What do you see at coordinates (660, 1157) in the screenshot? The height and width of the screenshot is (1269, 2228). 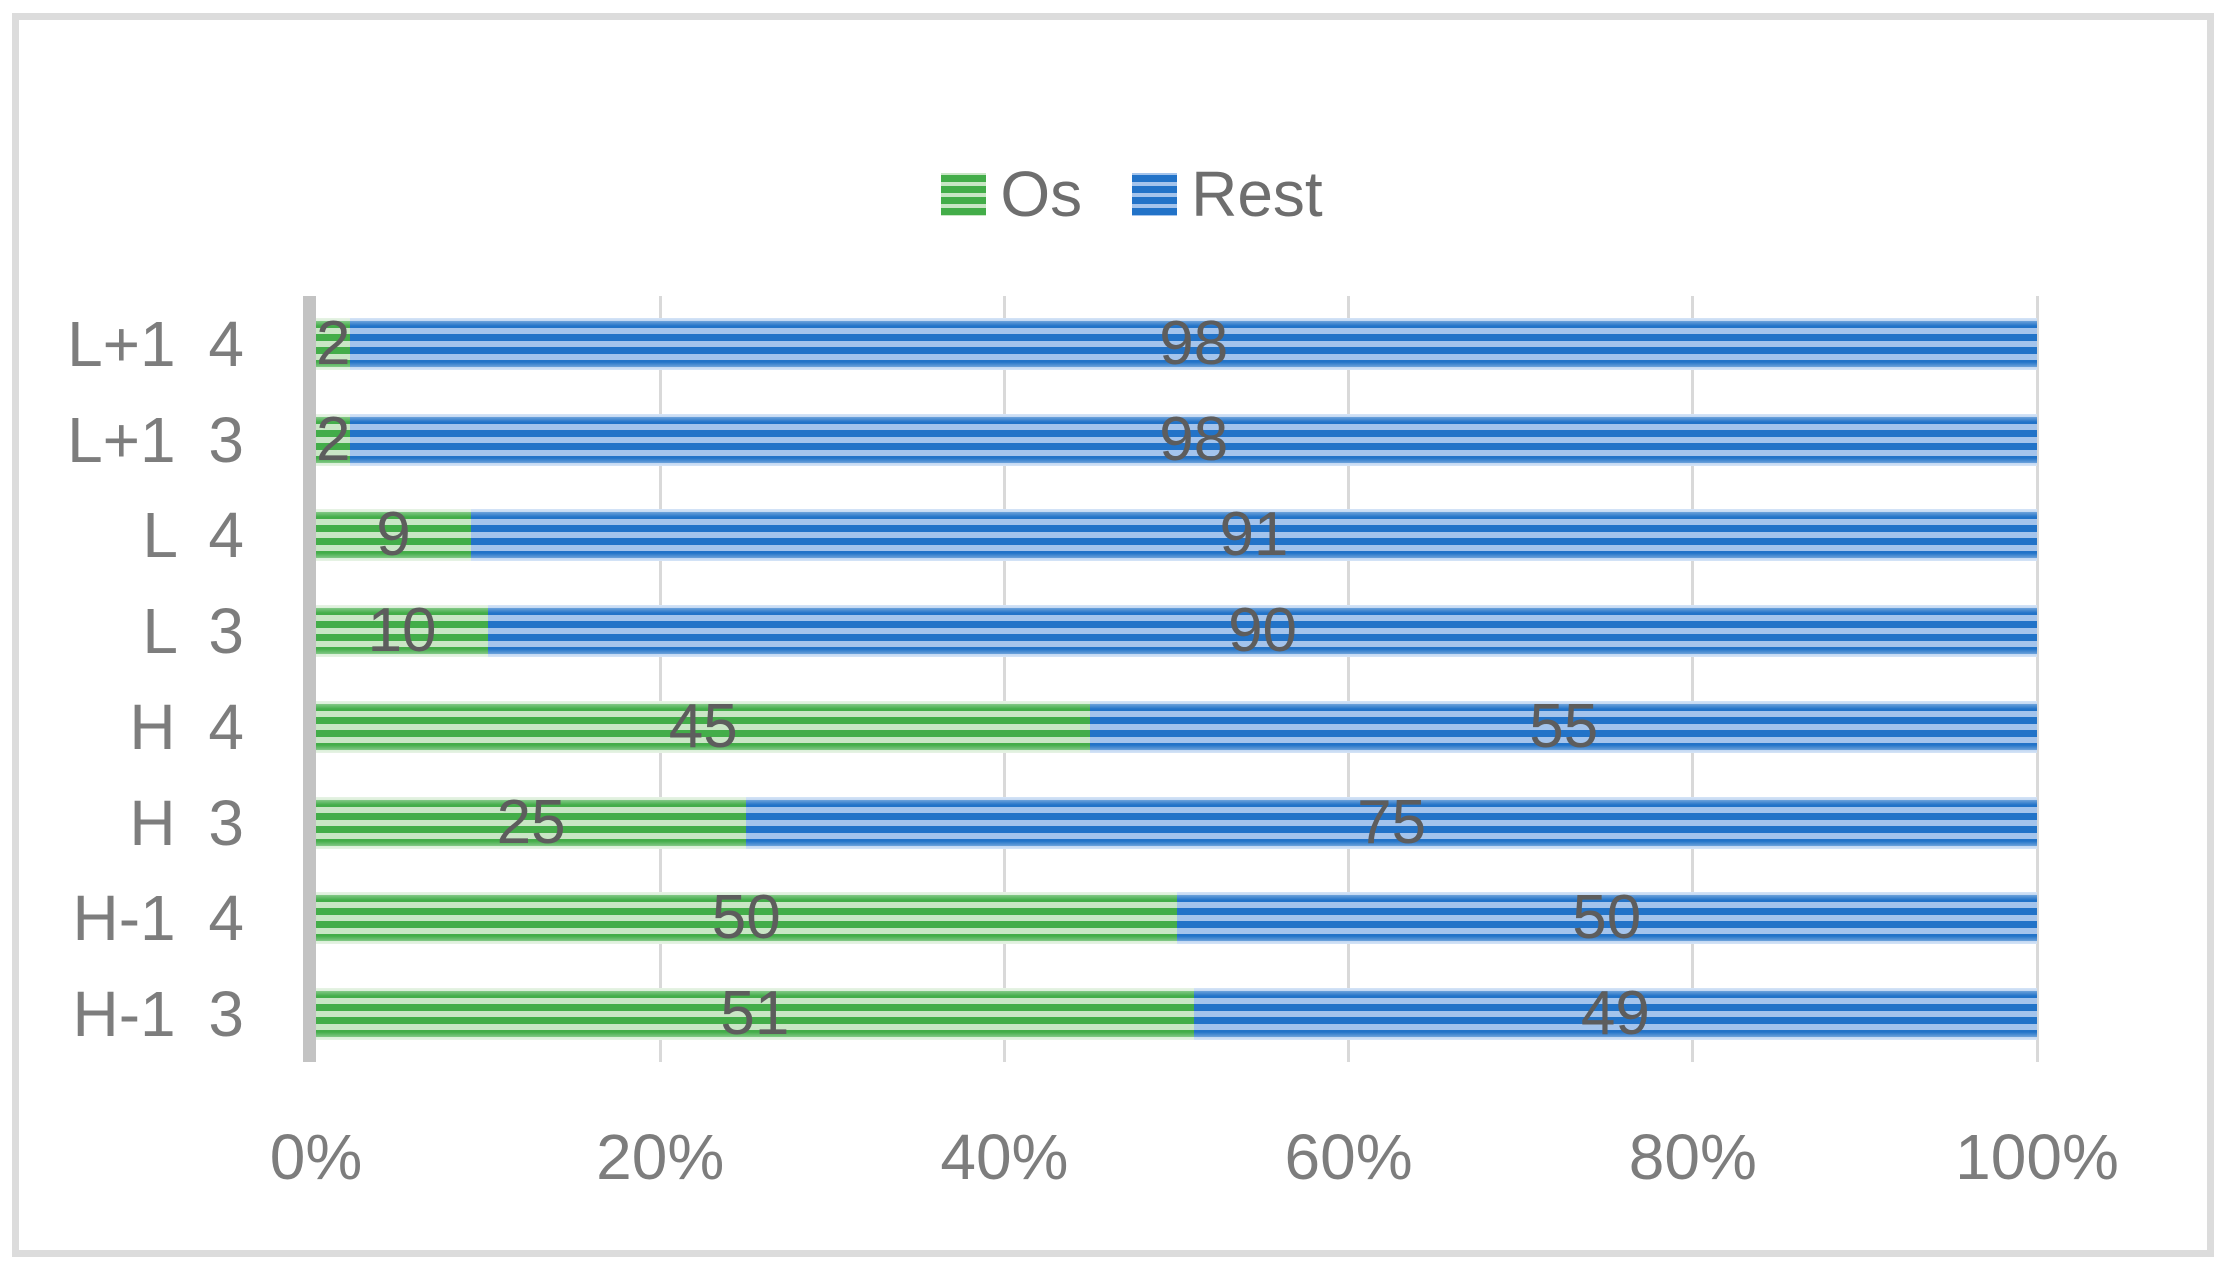 I see `x-tick-label: 20%` at bounding box center [660, 1157].